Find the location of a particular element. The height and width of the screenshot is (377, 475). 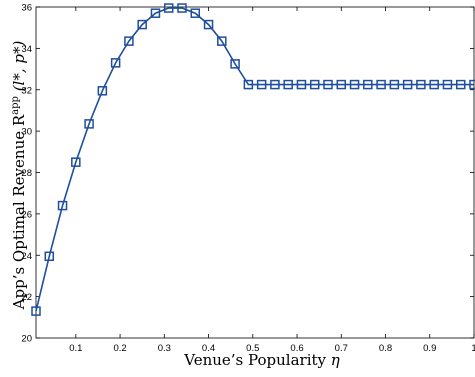

x-tick-label: 0.4 is located at coordinates (208, 348).